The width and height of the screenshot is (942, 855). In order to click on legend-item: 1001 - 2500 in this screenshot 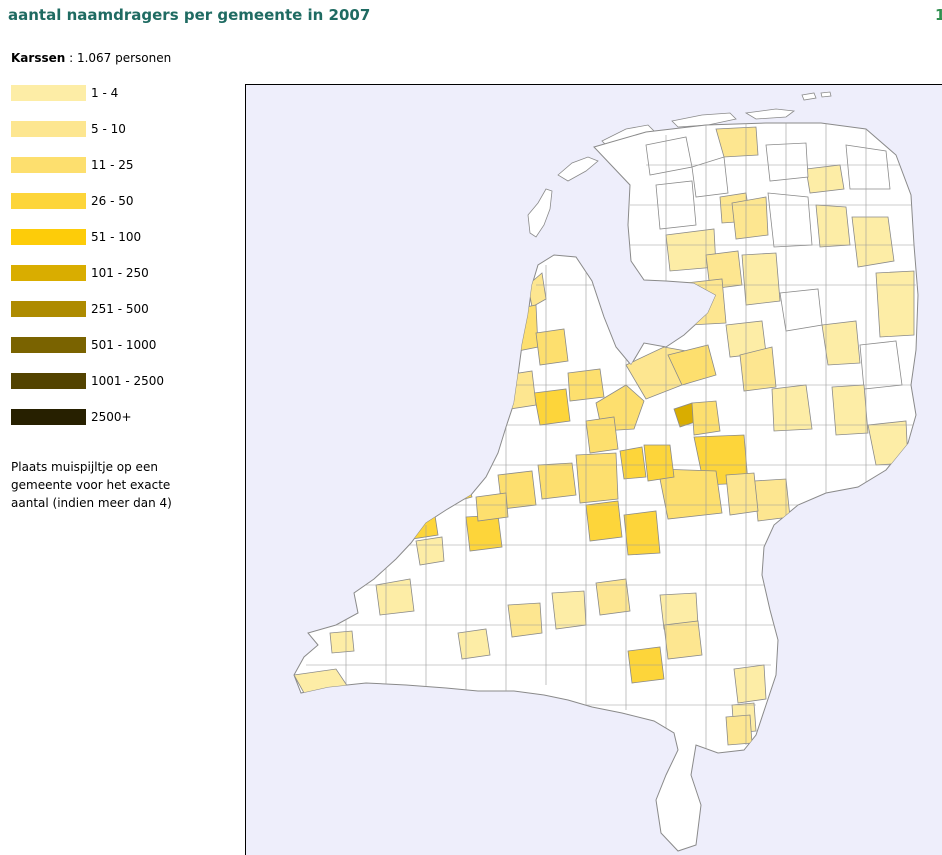, I will do `click(111, 381)`.